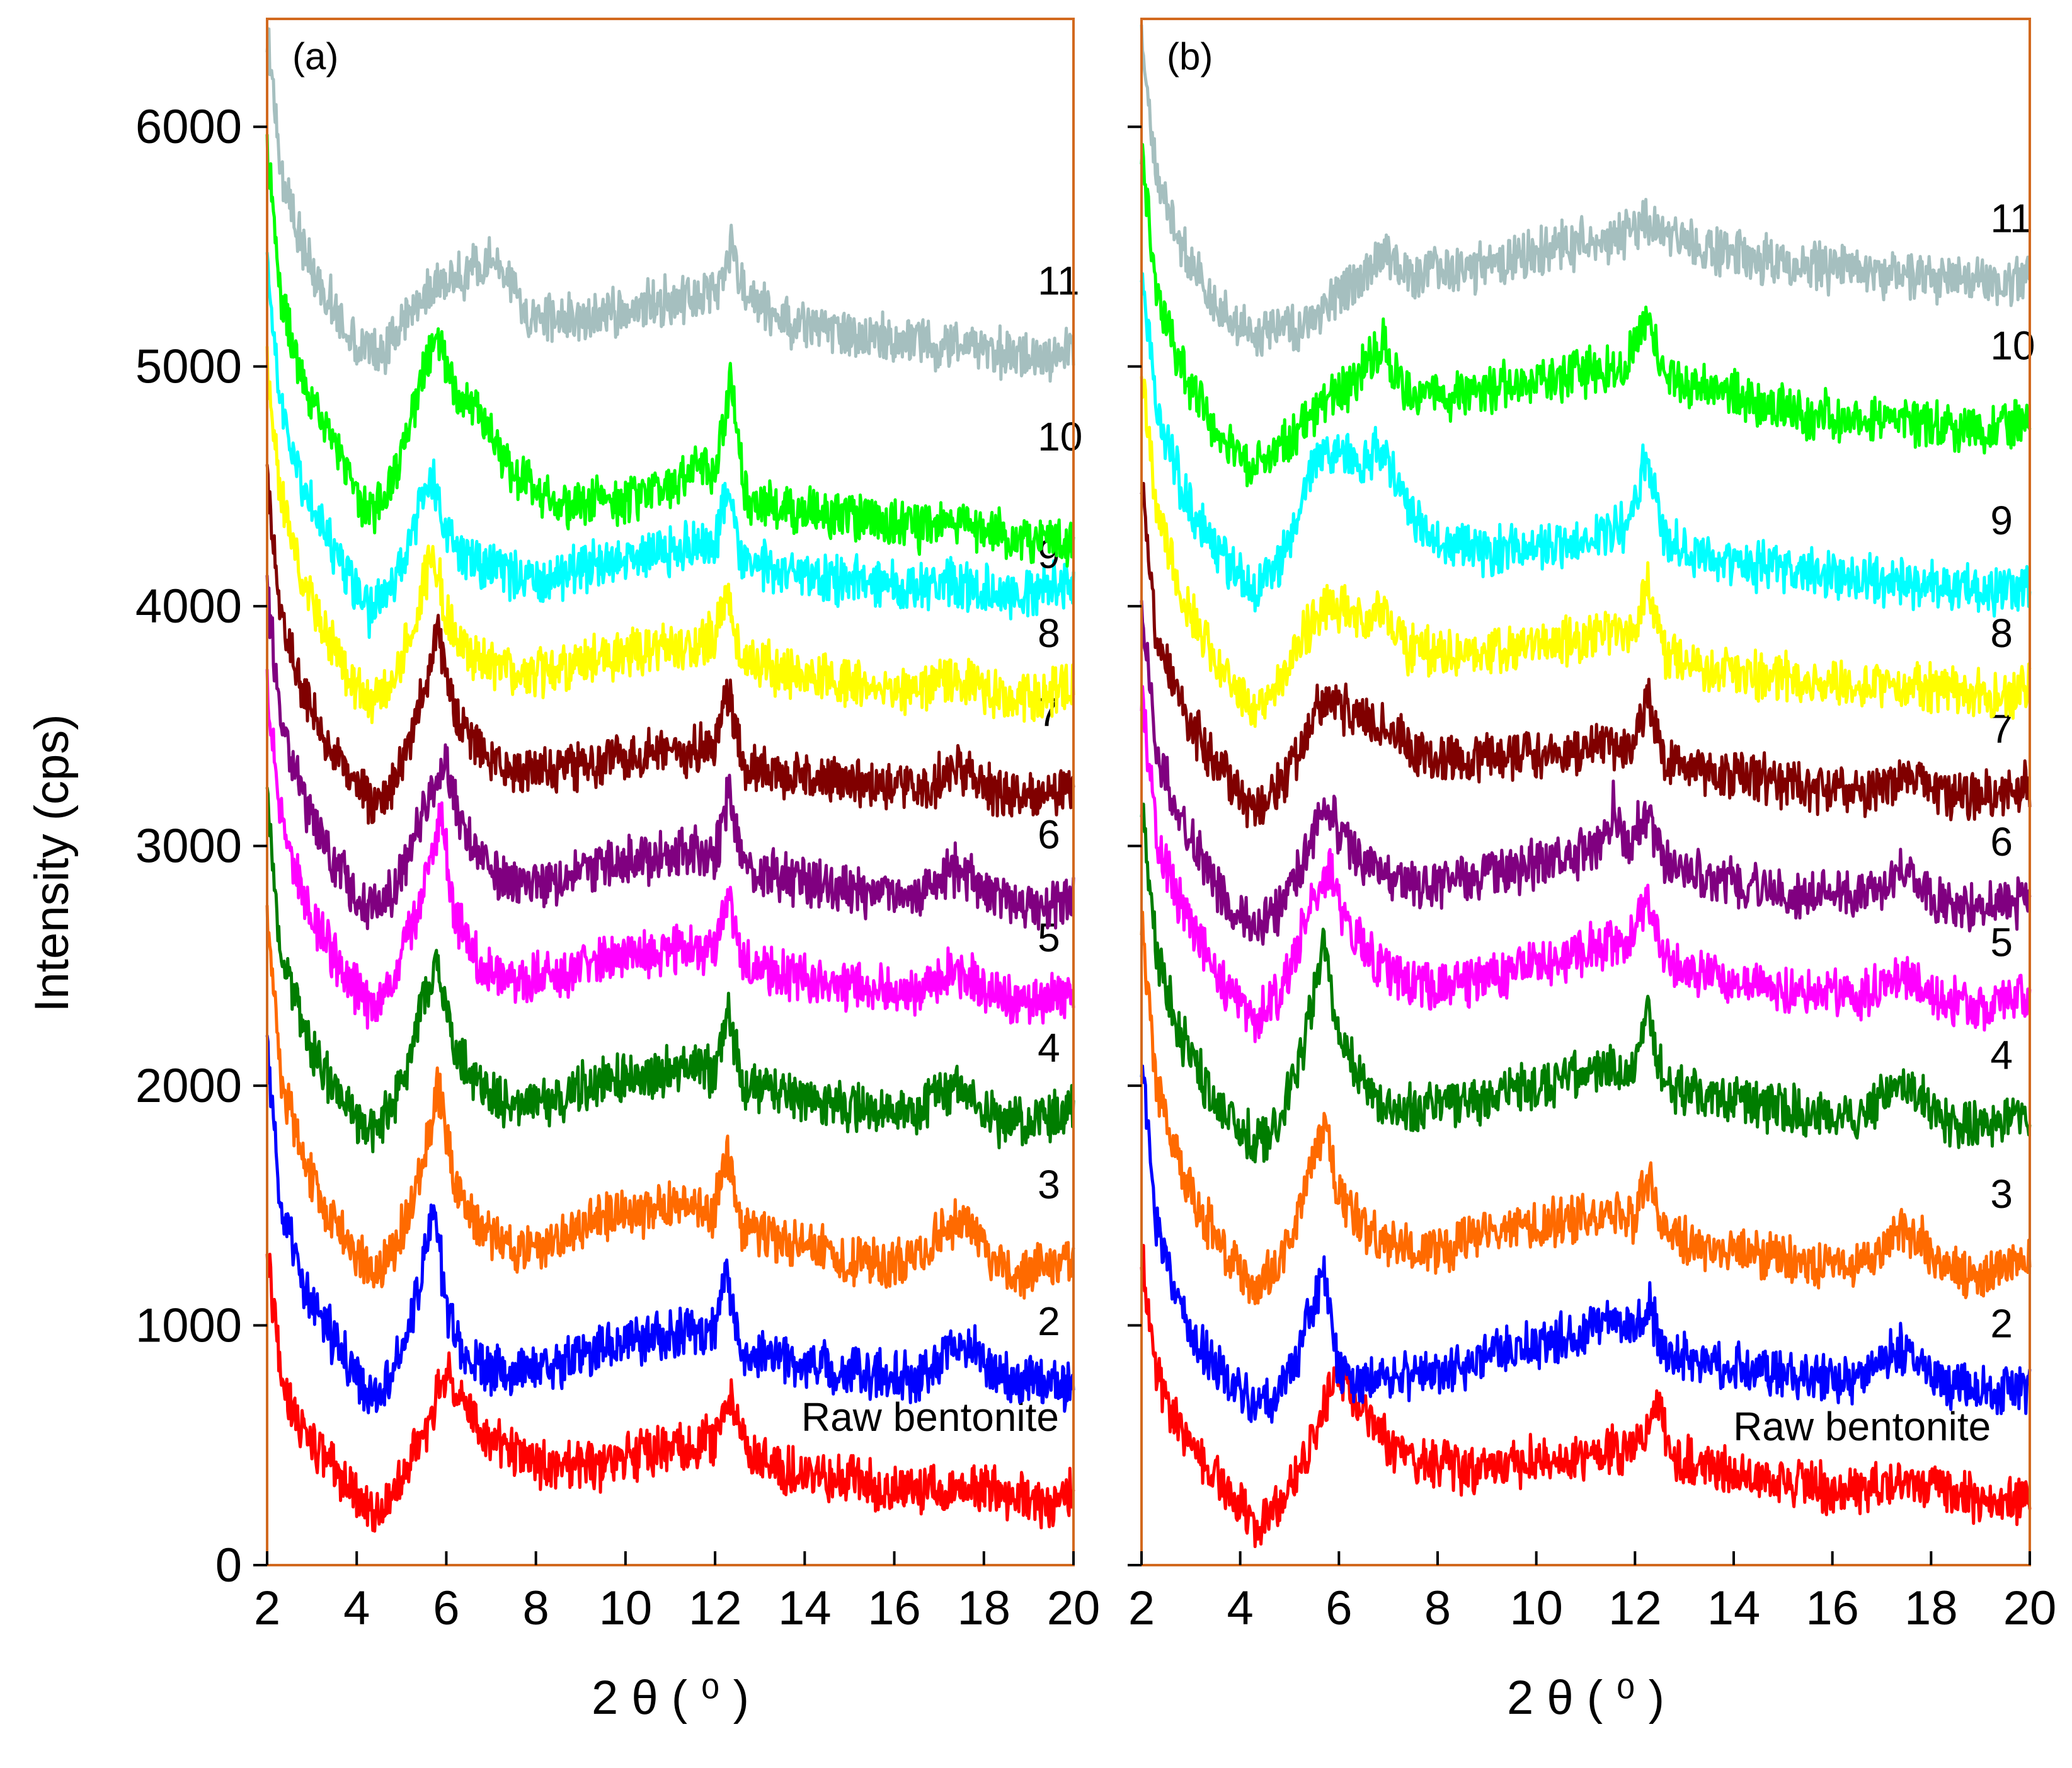 The width and height of the screenshot is (2072, 1768). Describe the element at coordinates (670, 1393) in the screenshot. I see `series-line-a-raw-bentonite` at that location.